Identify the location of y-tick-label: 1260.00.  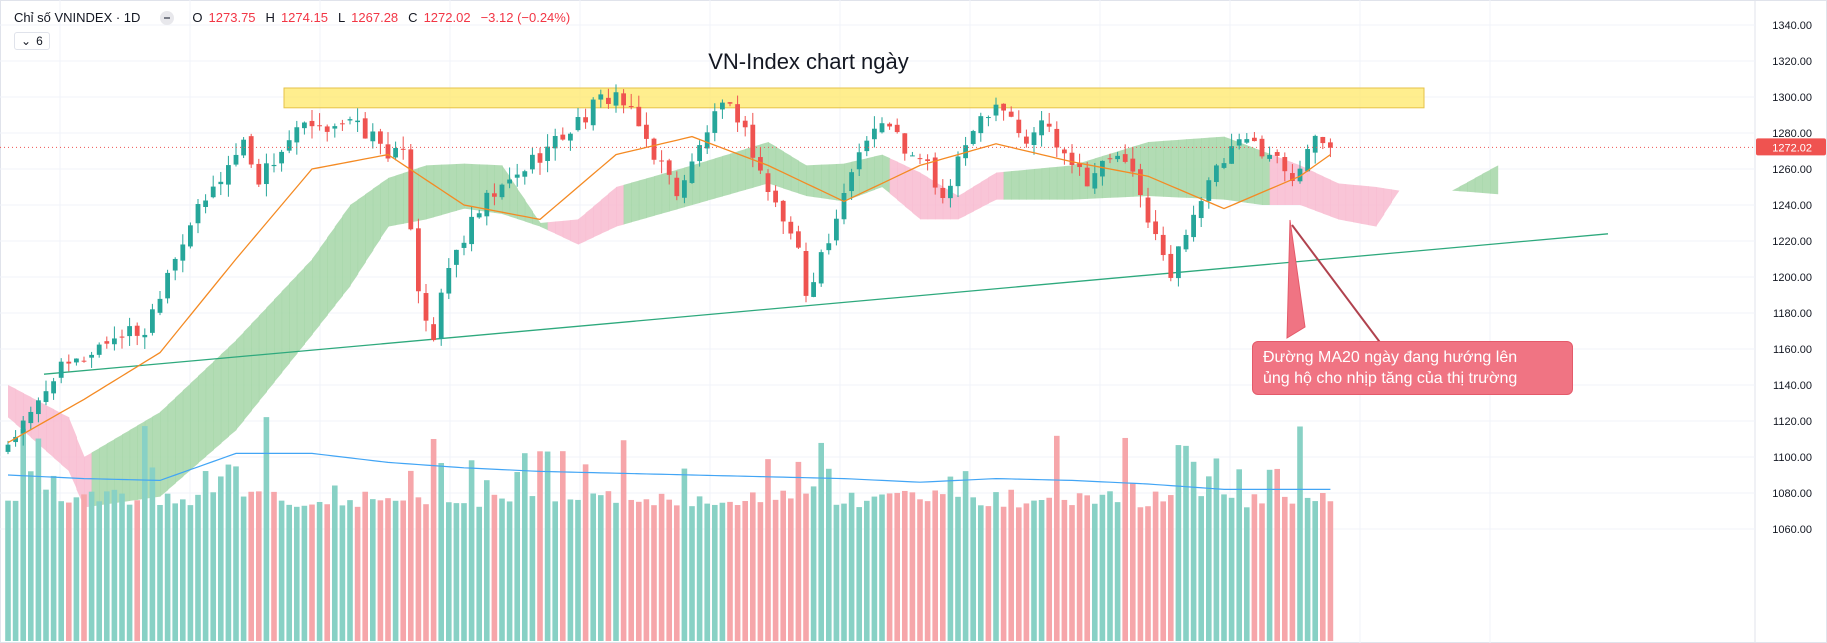
(1792, 170).